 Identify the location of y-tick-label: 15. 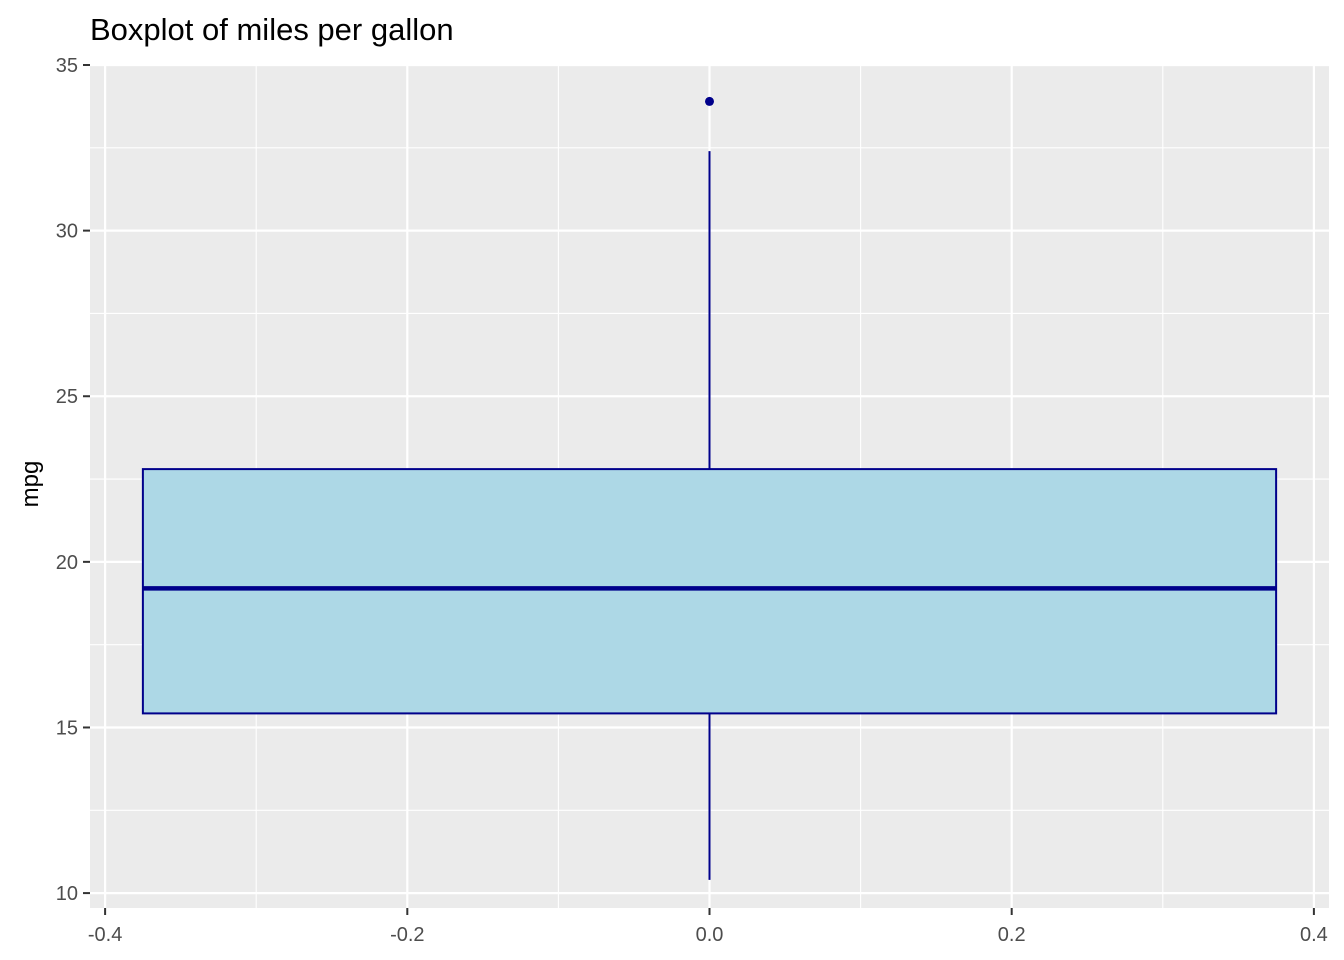
(67, 728).